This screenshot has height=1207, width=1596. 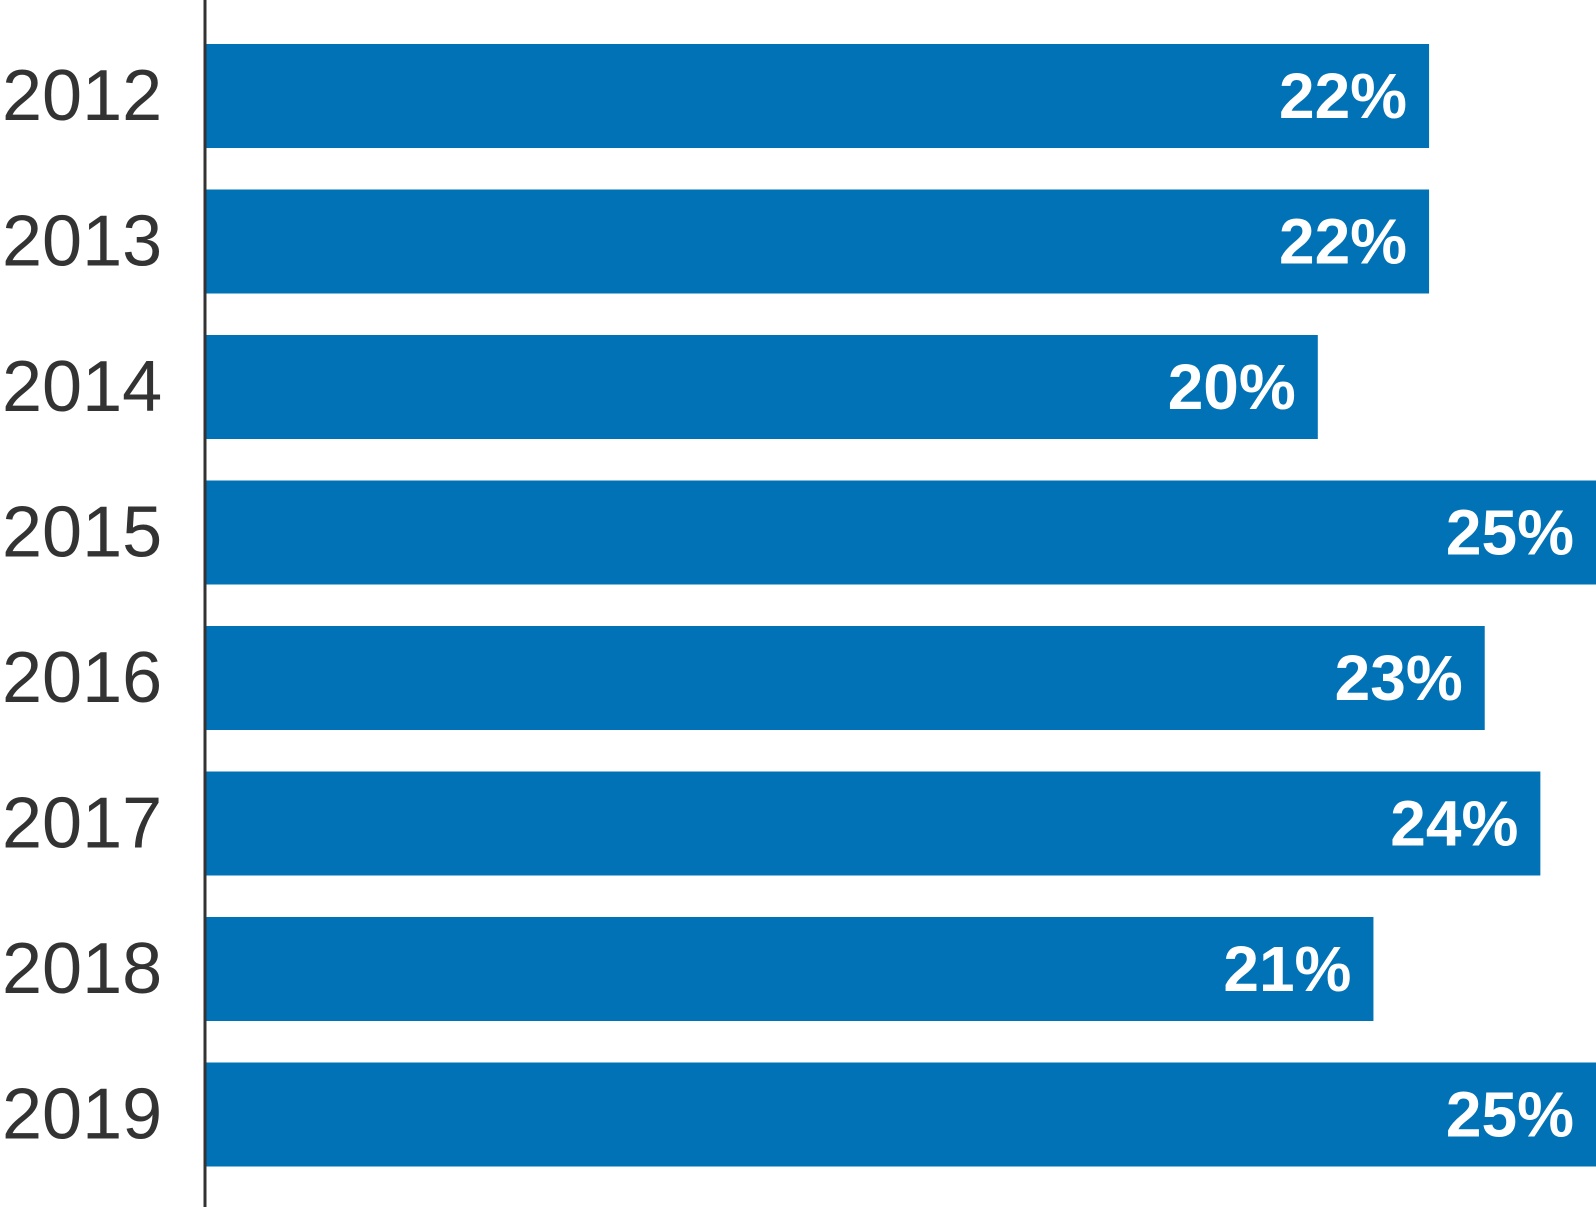 What do you see at coordinates (1343, 96) in the screenshot?
I see `value-label-2012: 22%` at bounding box center [1343, 96].